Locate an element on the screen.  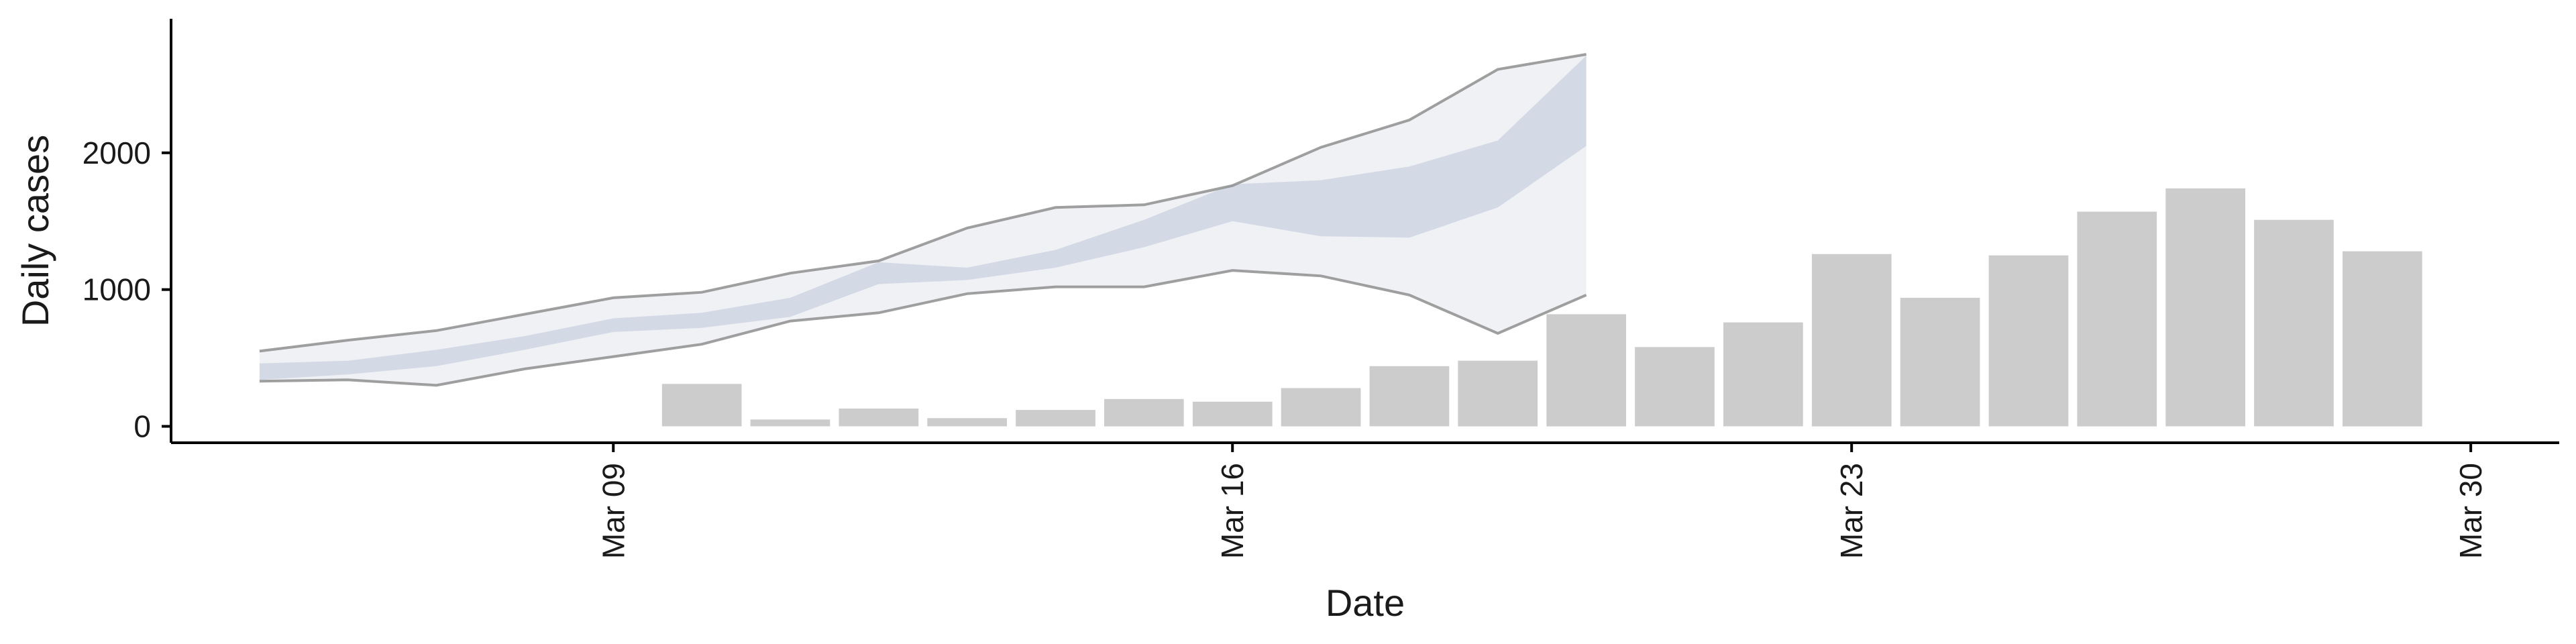
y-tick-label: 2000 is located at coordinates (117, 153).